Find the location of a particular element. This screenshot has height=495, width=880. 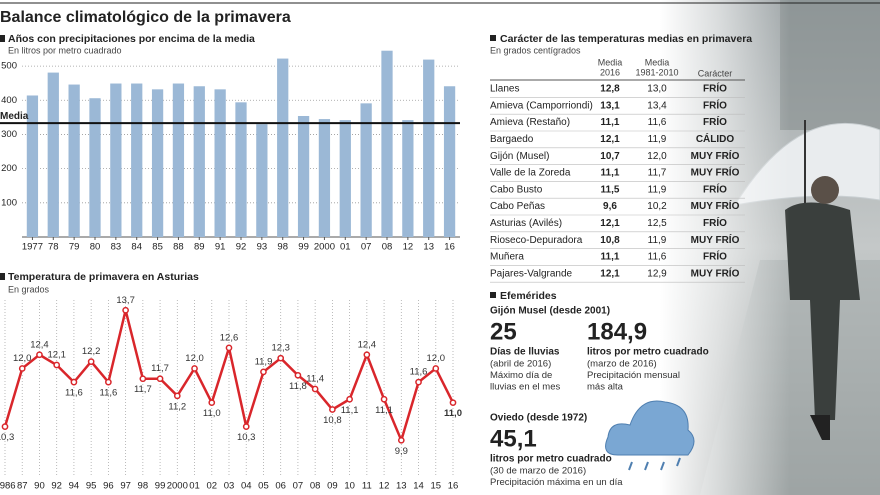

x-tick-label: 84 is located at coordinates (136, 247).